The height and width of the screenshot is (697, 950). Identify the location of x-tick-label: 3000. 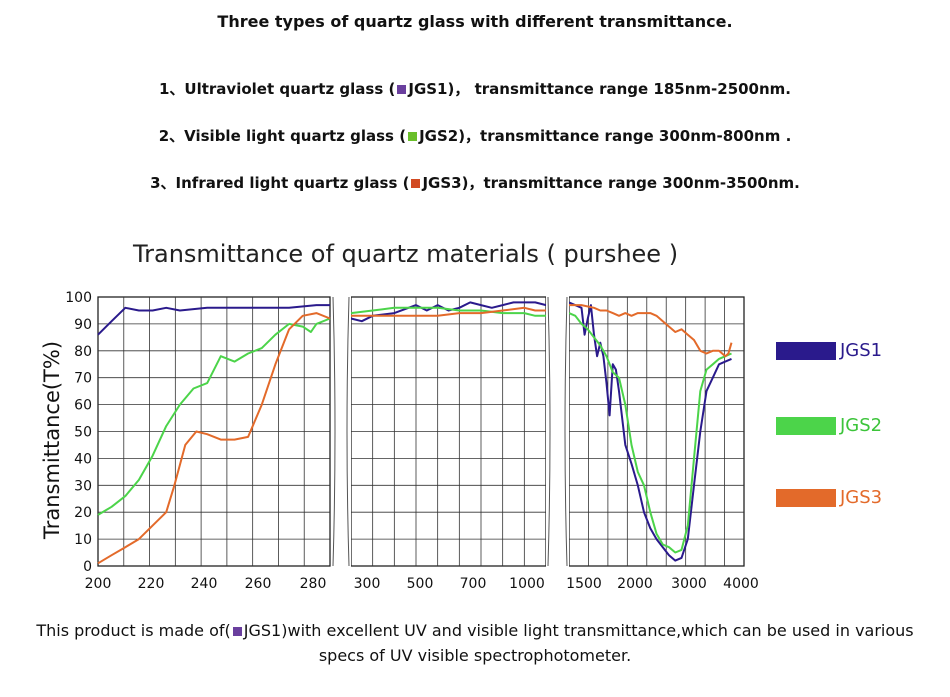
(689, 584).